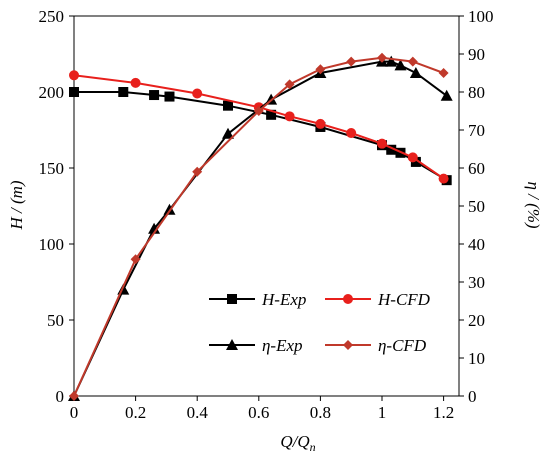 This screenshot has width=550, height=459. Describe the element at coordinates (258, 412) in the screenshot. I see `x-tick-label: 0.6` at that location.